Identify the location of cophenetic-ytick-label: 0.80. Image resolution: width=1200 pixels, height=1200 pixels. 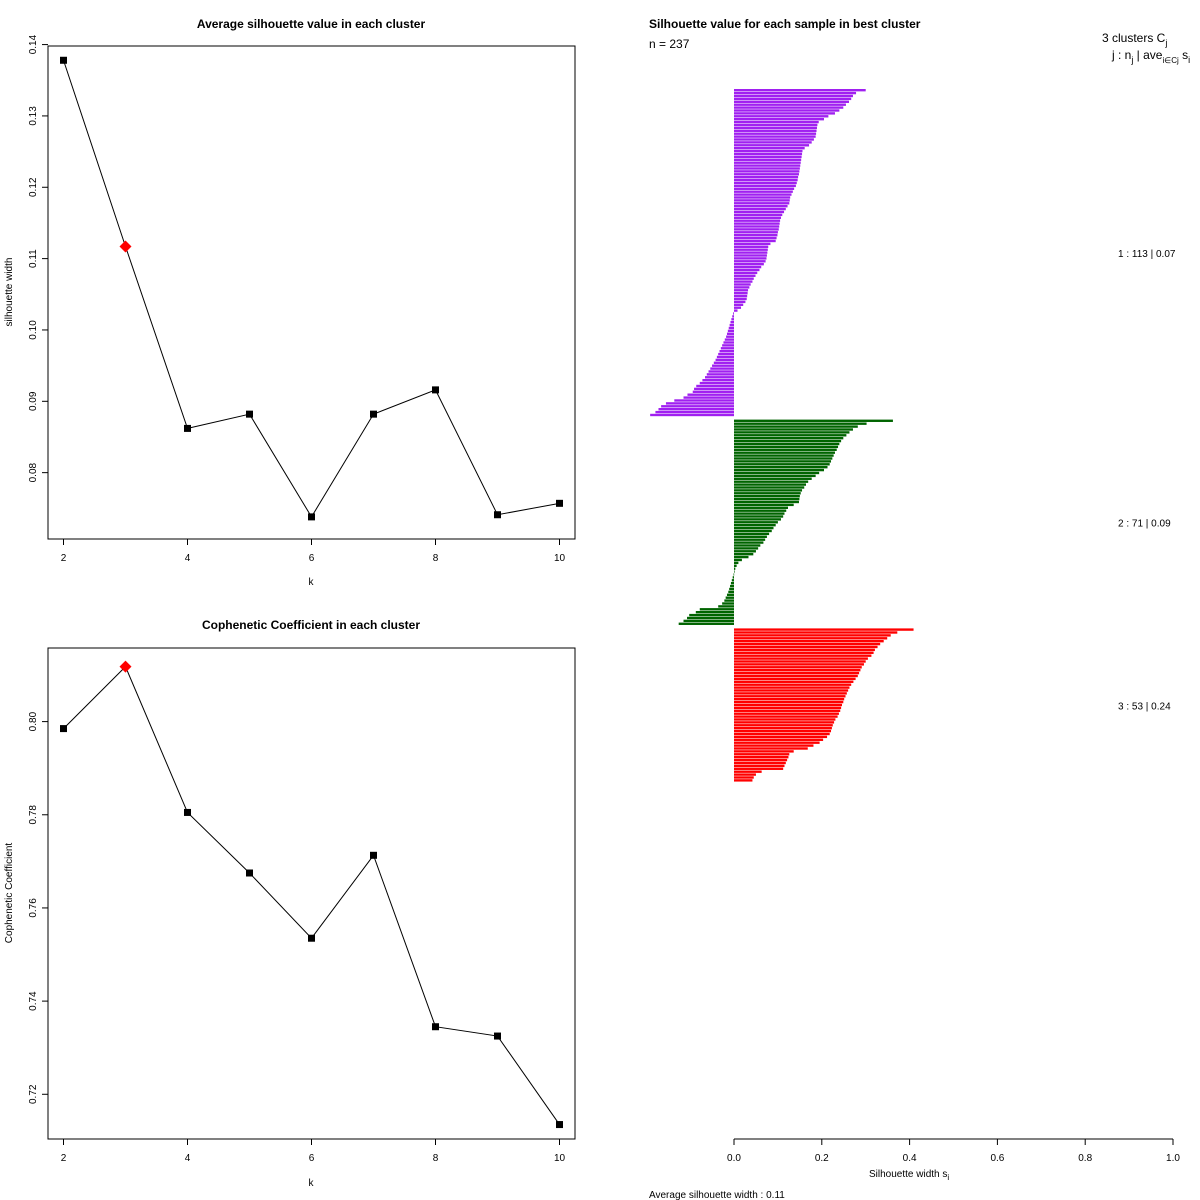
(33, 721).